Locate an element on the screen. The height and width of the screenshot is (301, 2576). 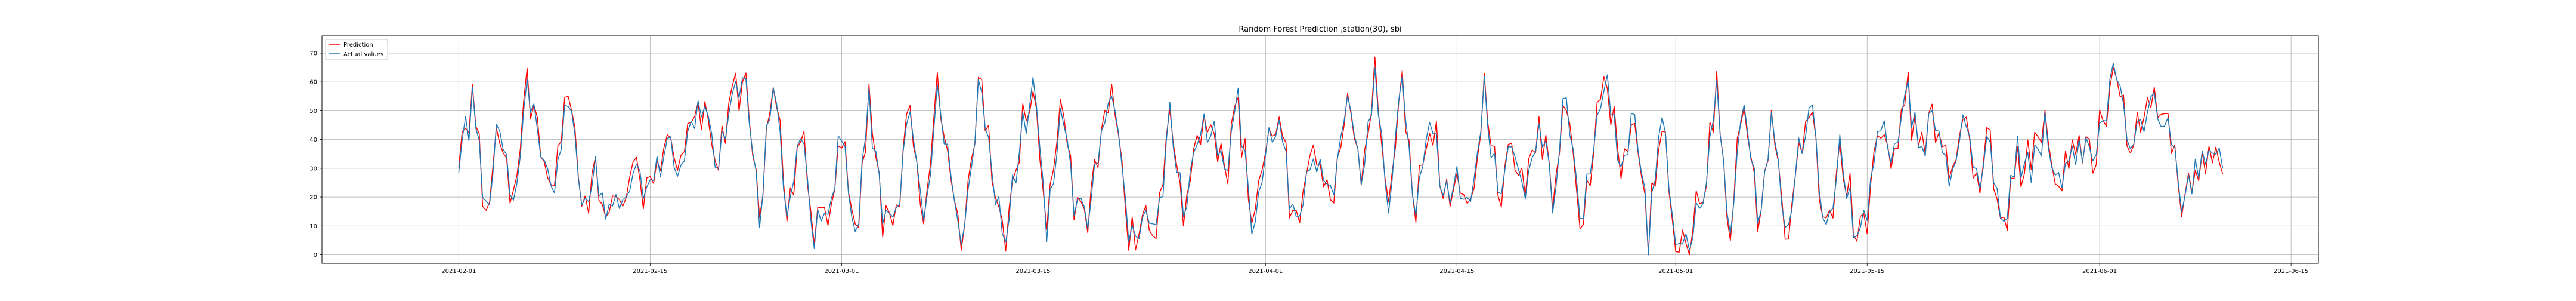
legend-box is located at coordinates (357, 49).